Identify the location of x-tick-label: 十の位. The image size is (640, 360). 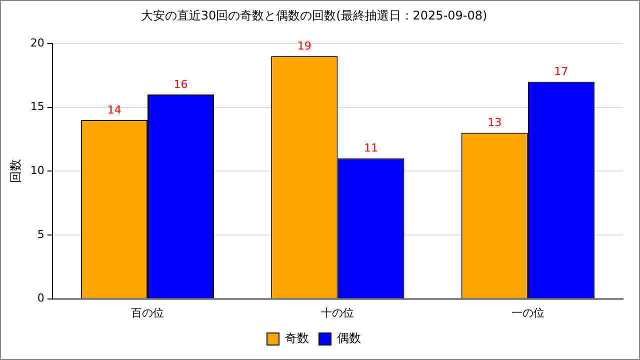
(337, 313).